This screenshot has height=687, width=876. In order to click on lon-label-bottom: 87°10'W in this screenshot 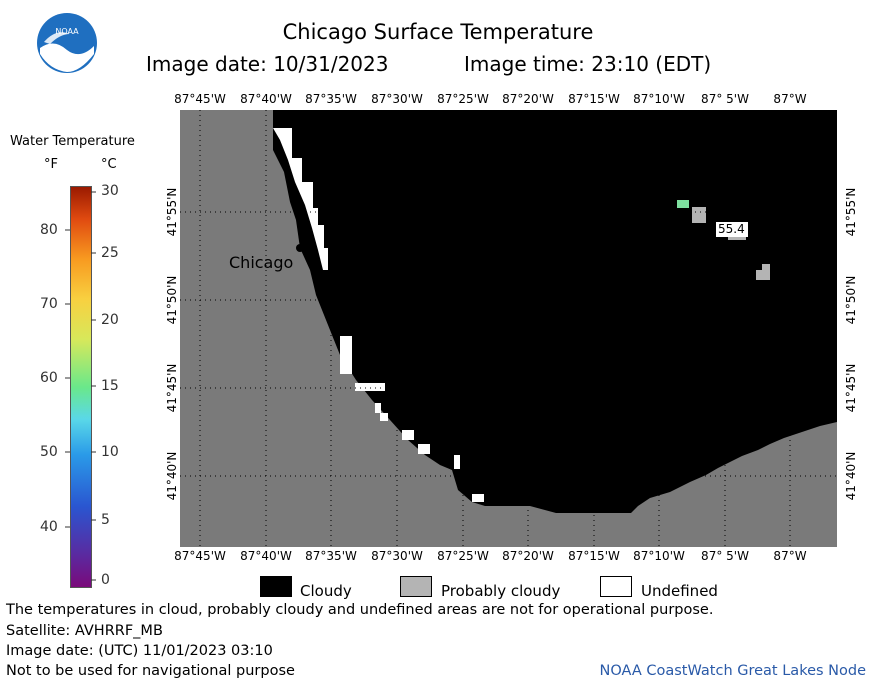, I will do `click(659, 556)`.